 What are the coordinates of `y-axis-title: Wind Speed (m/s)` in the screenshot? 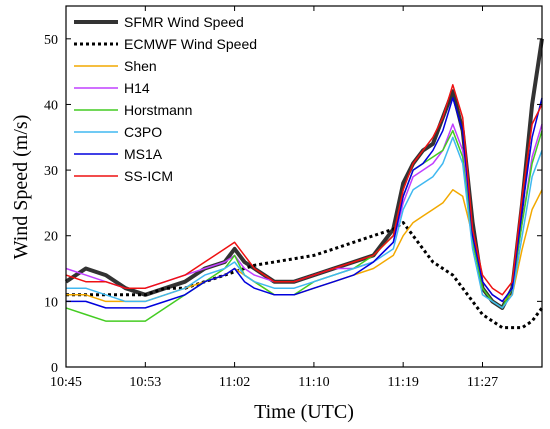 It's located at (21, 187).